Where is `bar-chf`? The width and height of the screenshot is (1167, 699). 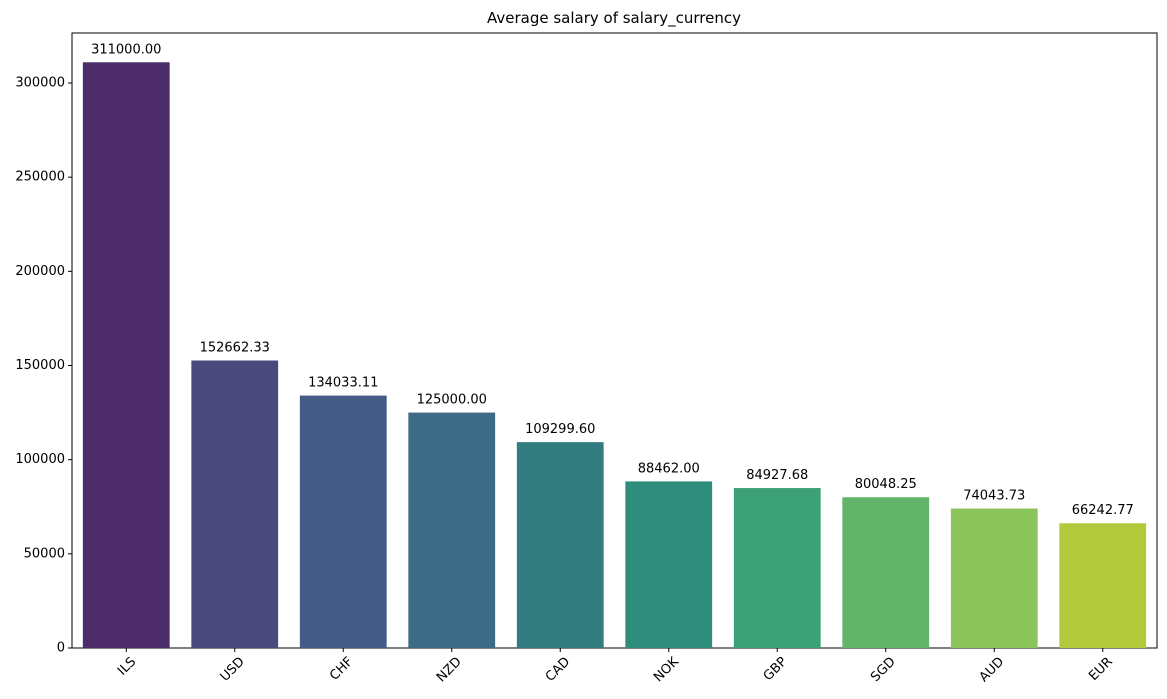
bar-chf is located at coordinates (343, 521).